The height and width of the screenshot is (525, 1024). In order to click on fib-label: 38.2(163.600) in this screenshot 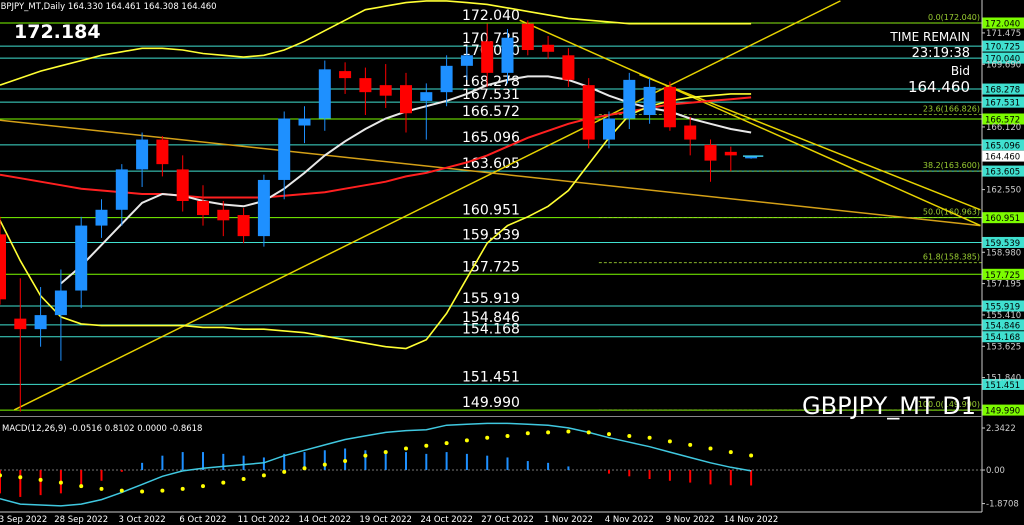, I will do `click(951, 165)`.